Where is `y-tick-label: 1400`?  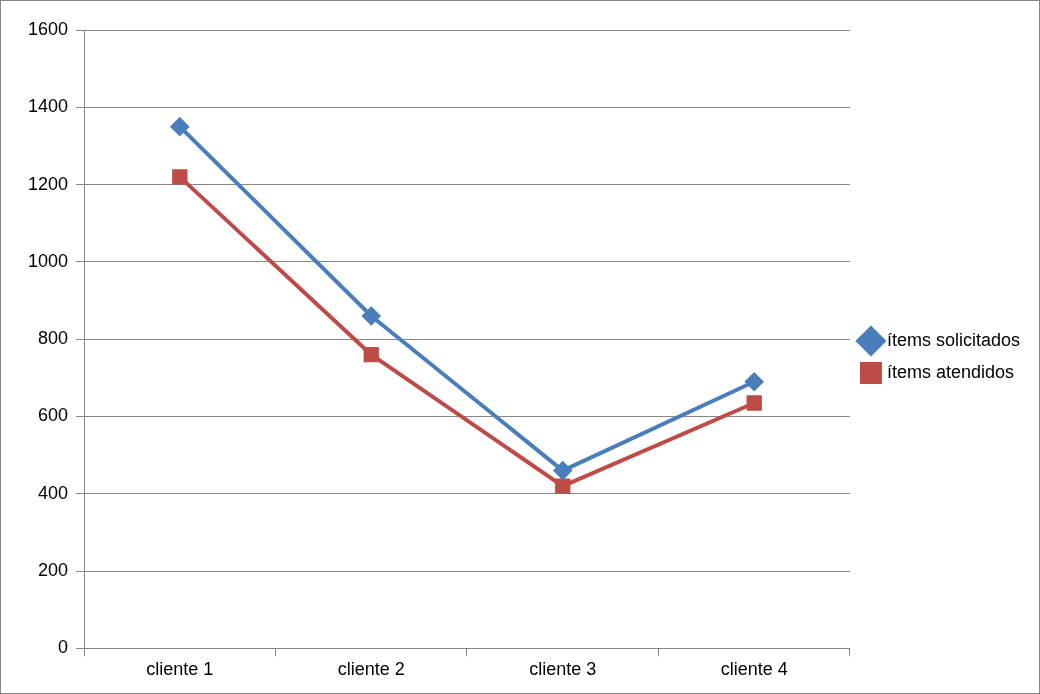
y-tick-label: 1400 is located at coordinates (48, 106).